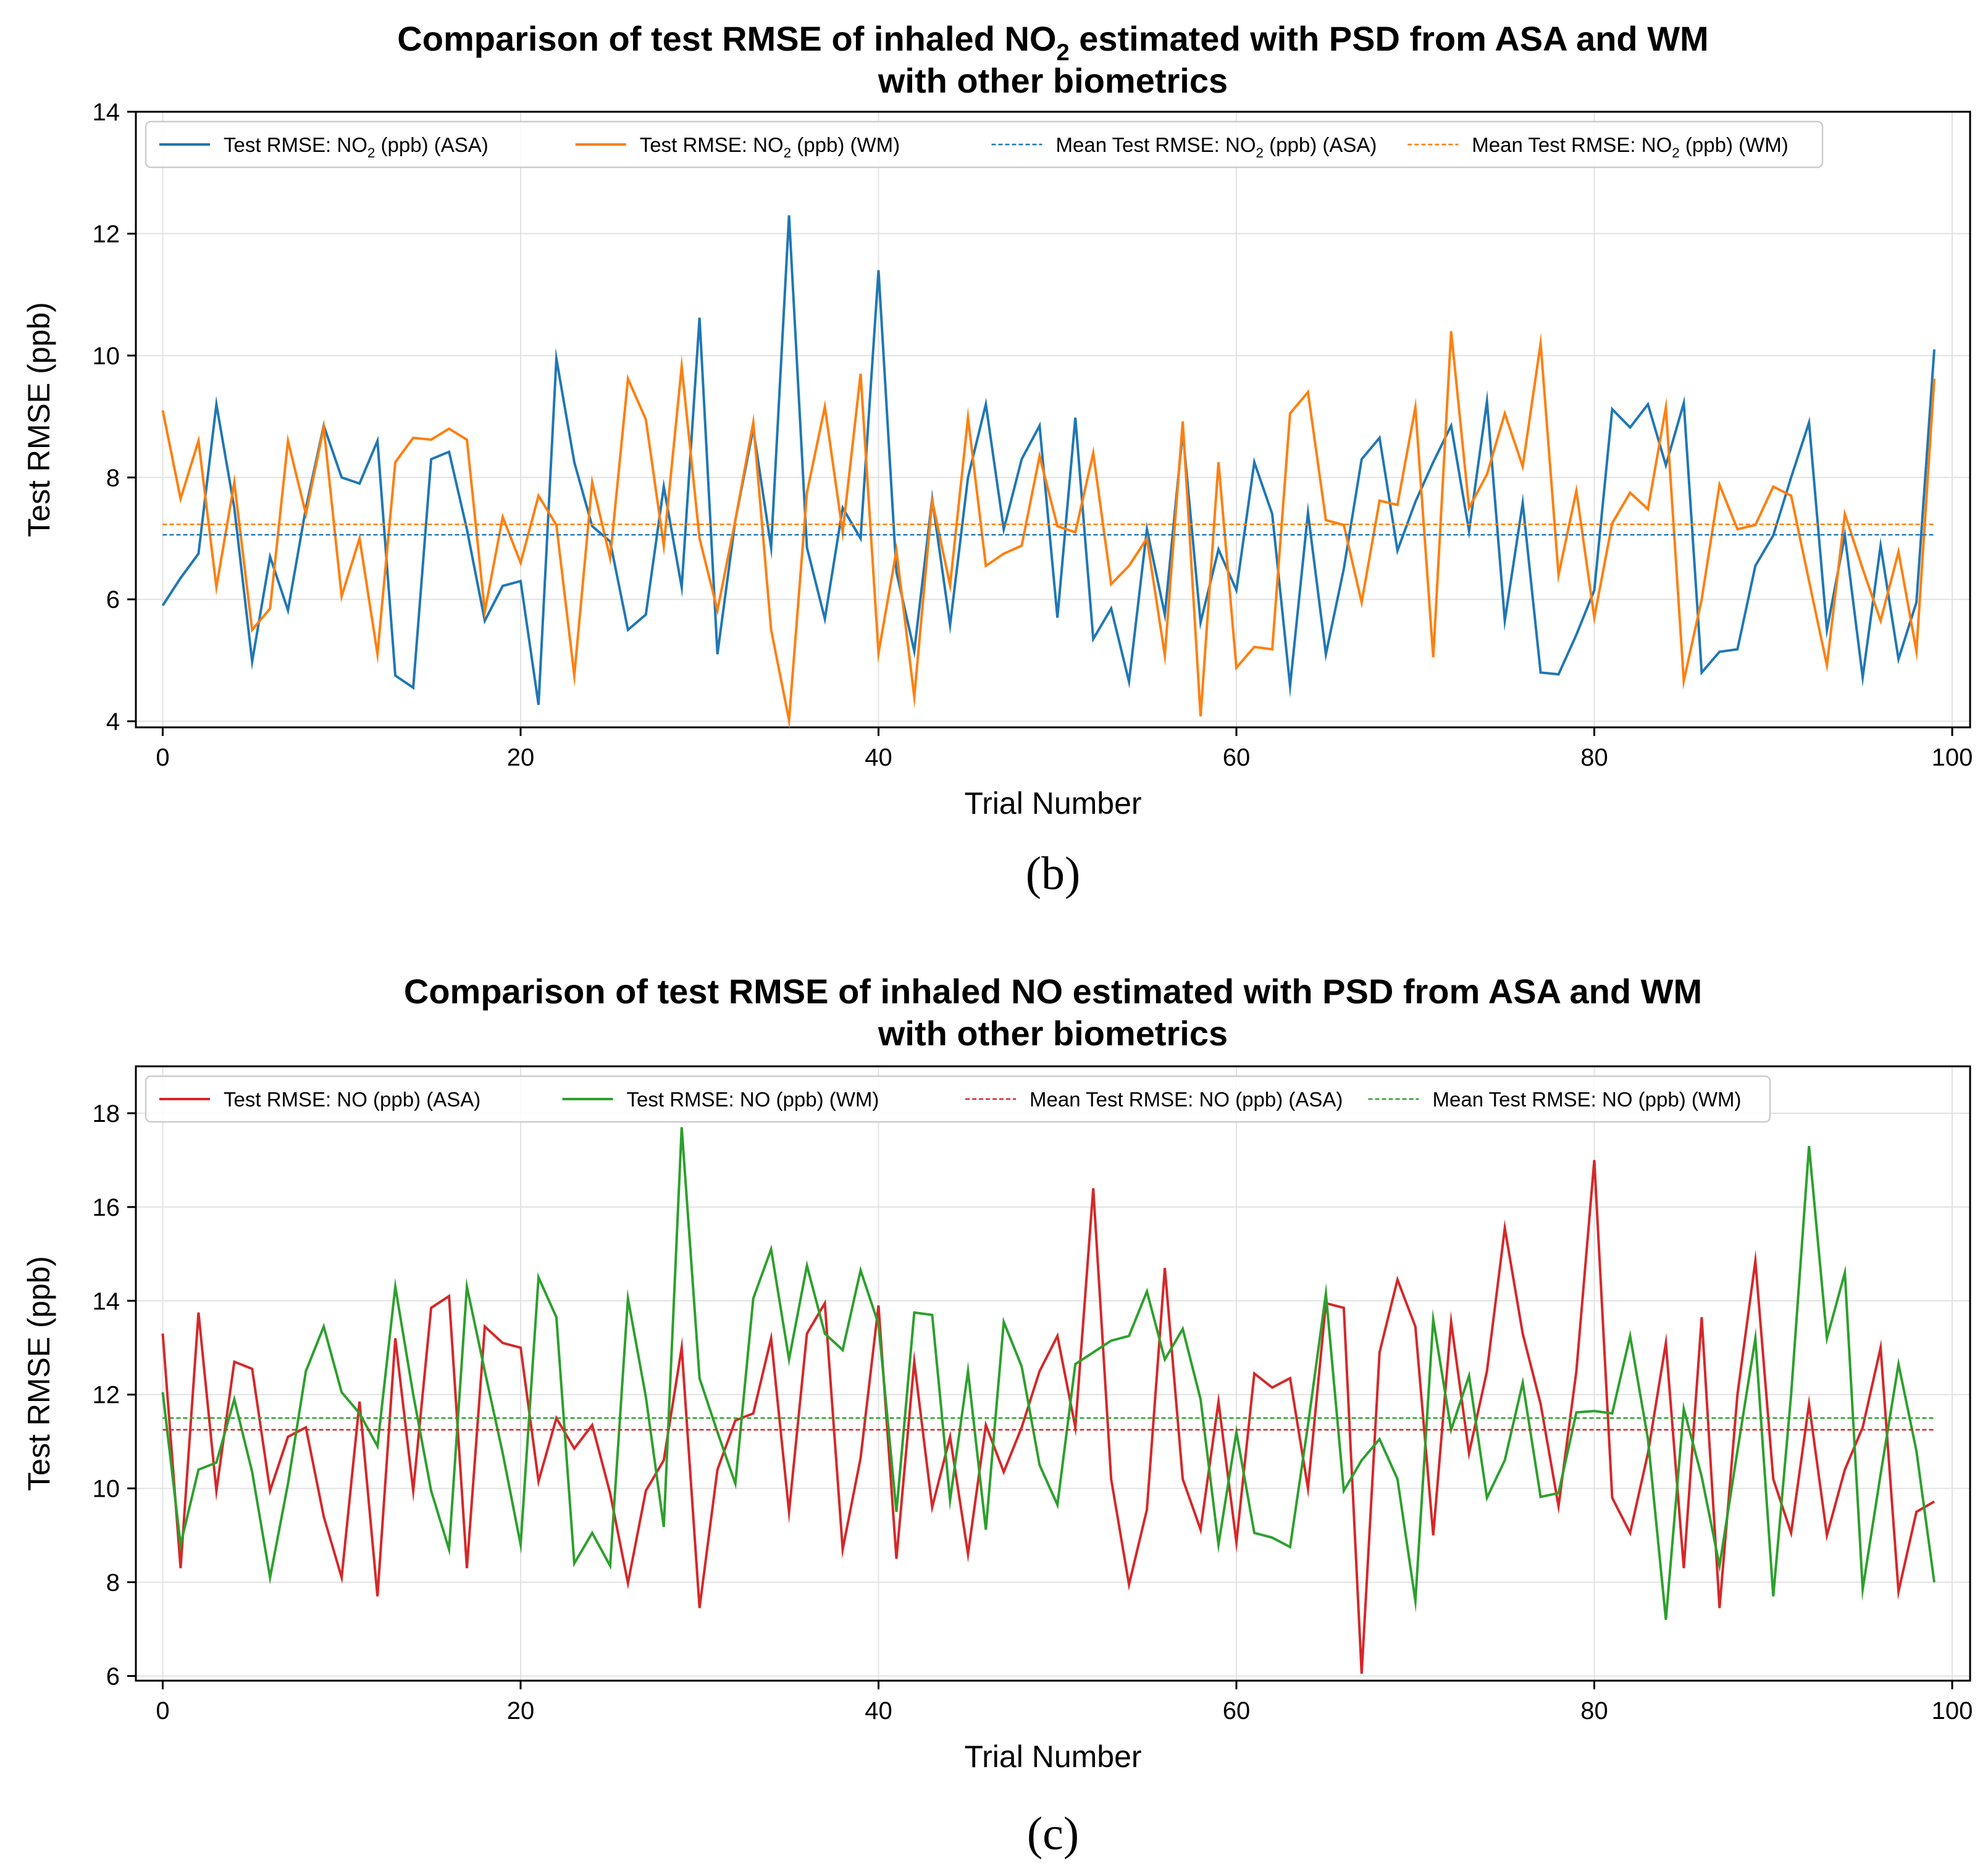 Image resolution: width=1988 pixels, height=1869 pixels. Describe the element at coordinates (371, 153) in the screenshot. I see `legend-label-0-subscript: 2` at that location.